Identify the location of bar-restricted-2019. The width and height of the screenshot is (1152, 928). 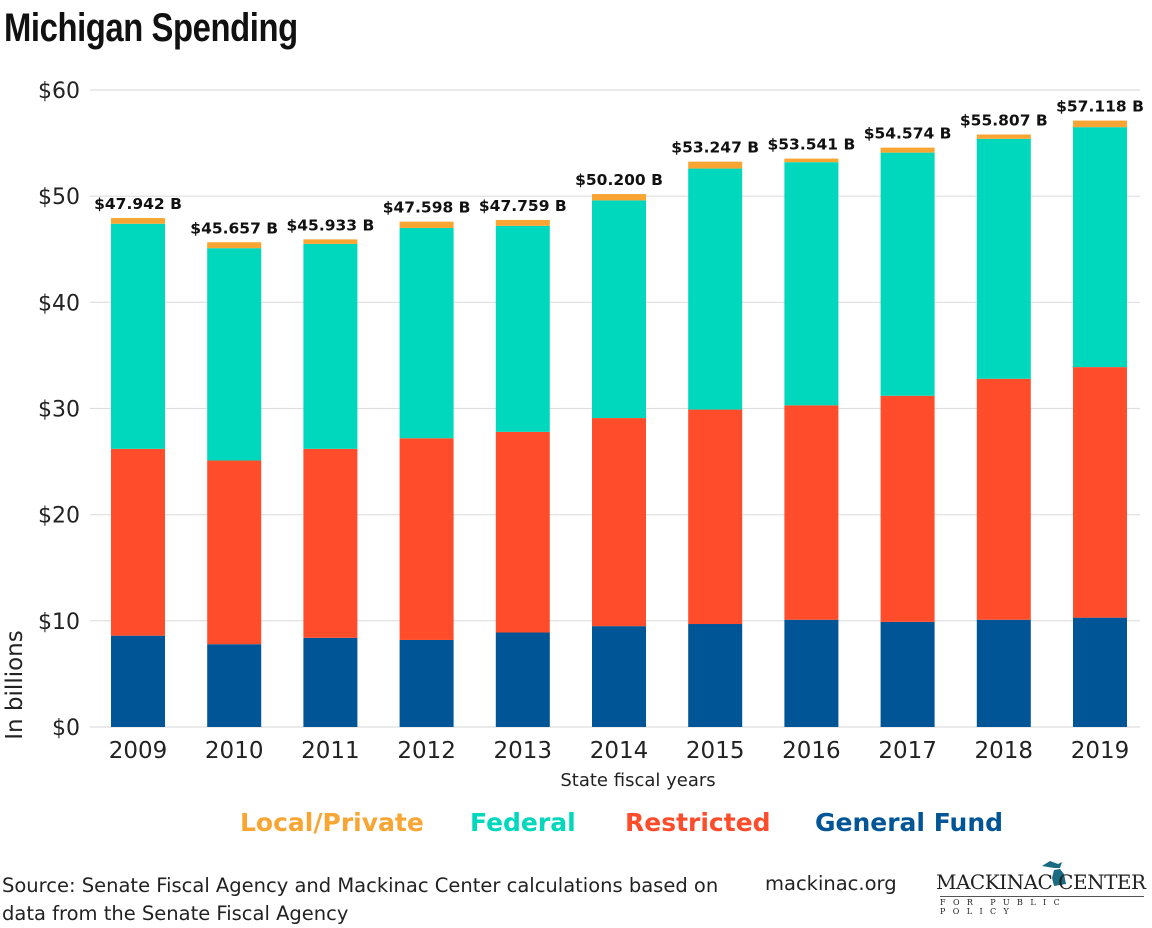
(1100, 492).